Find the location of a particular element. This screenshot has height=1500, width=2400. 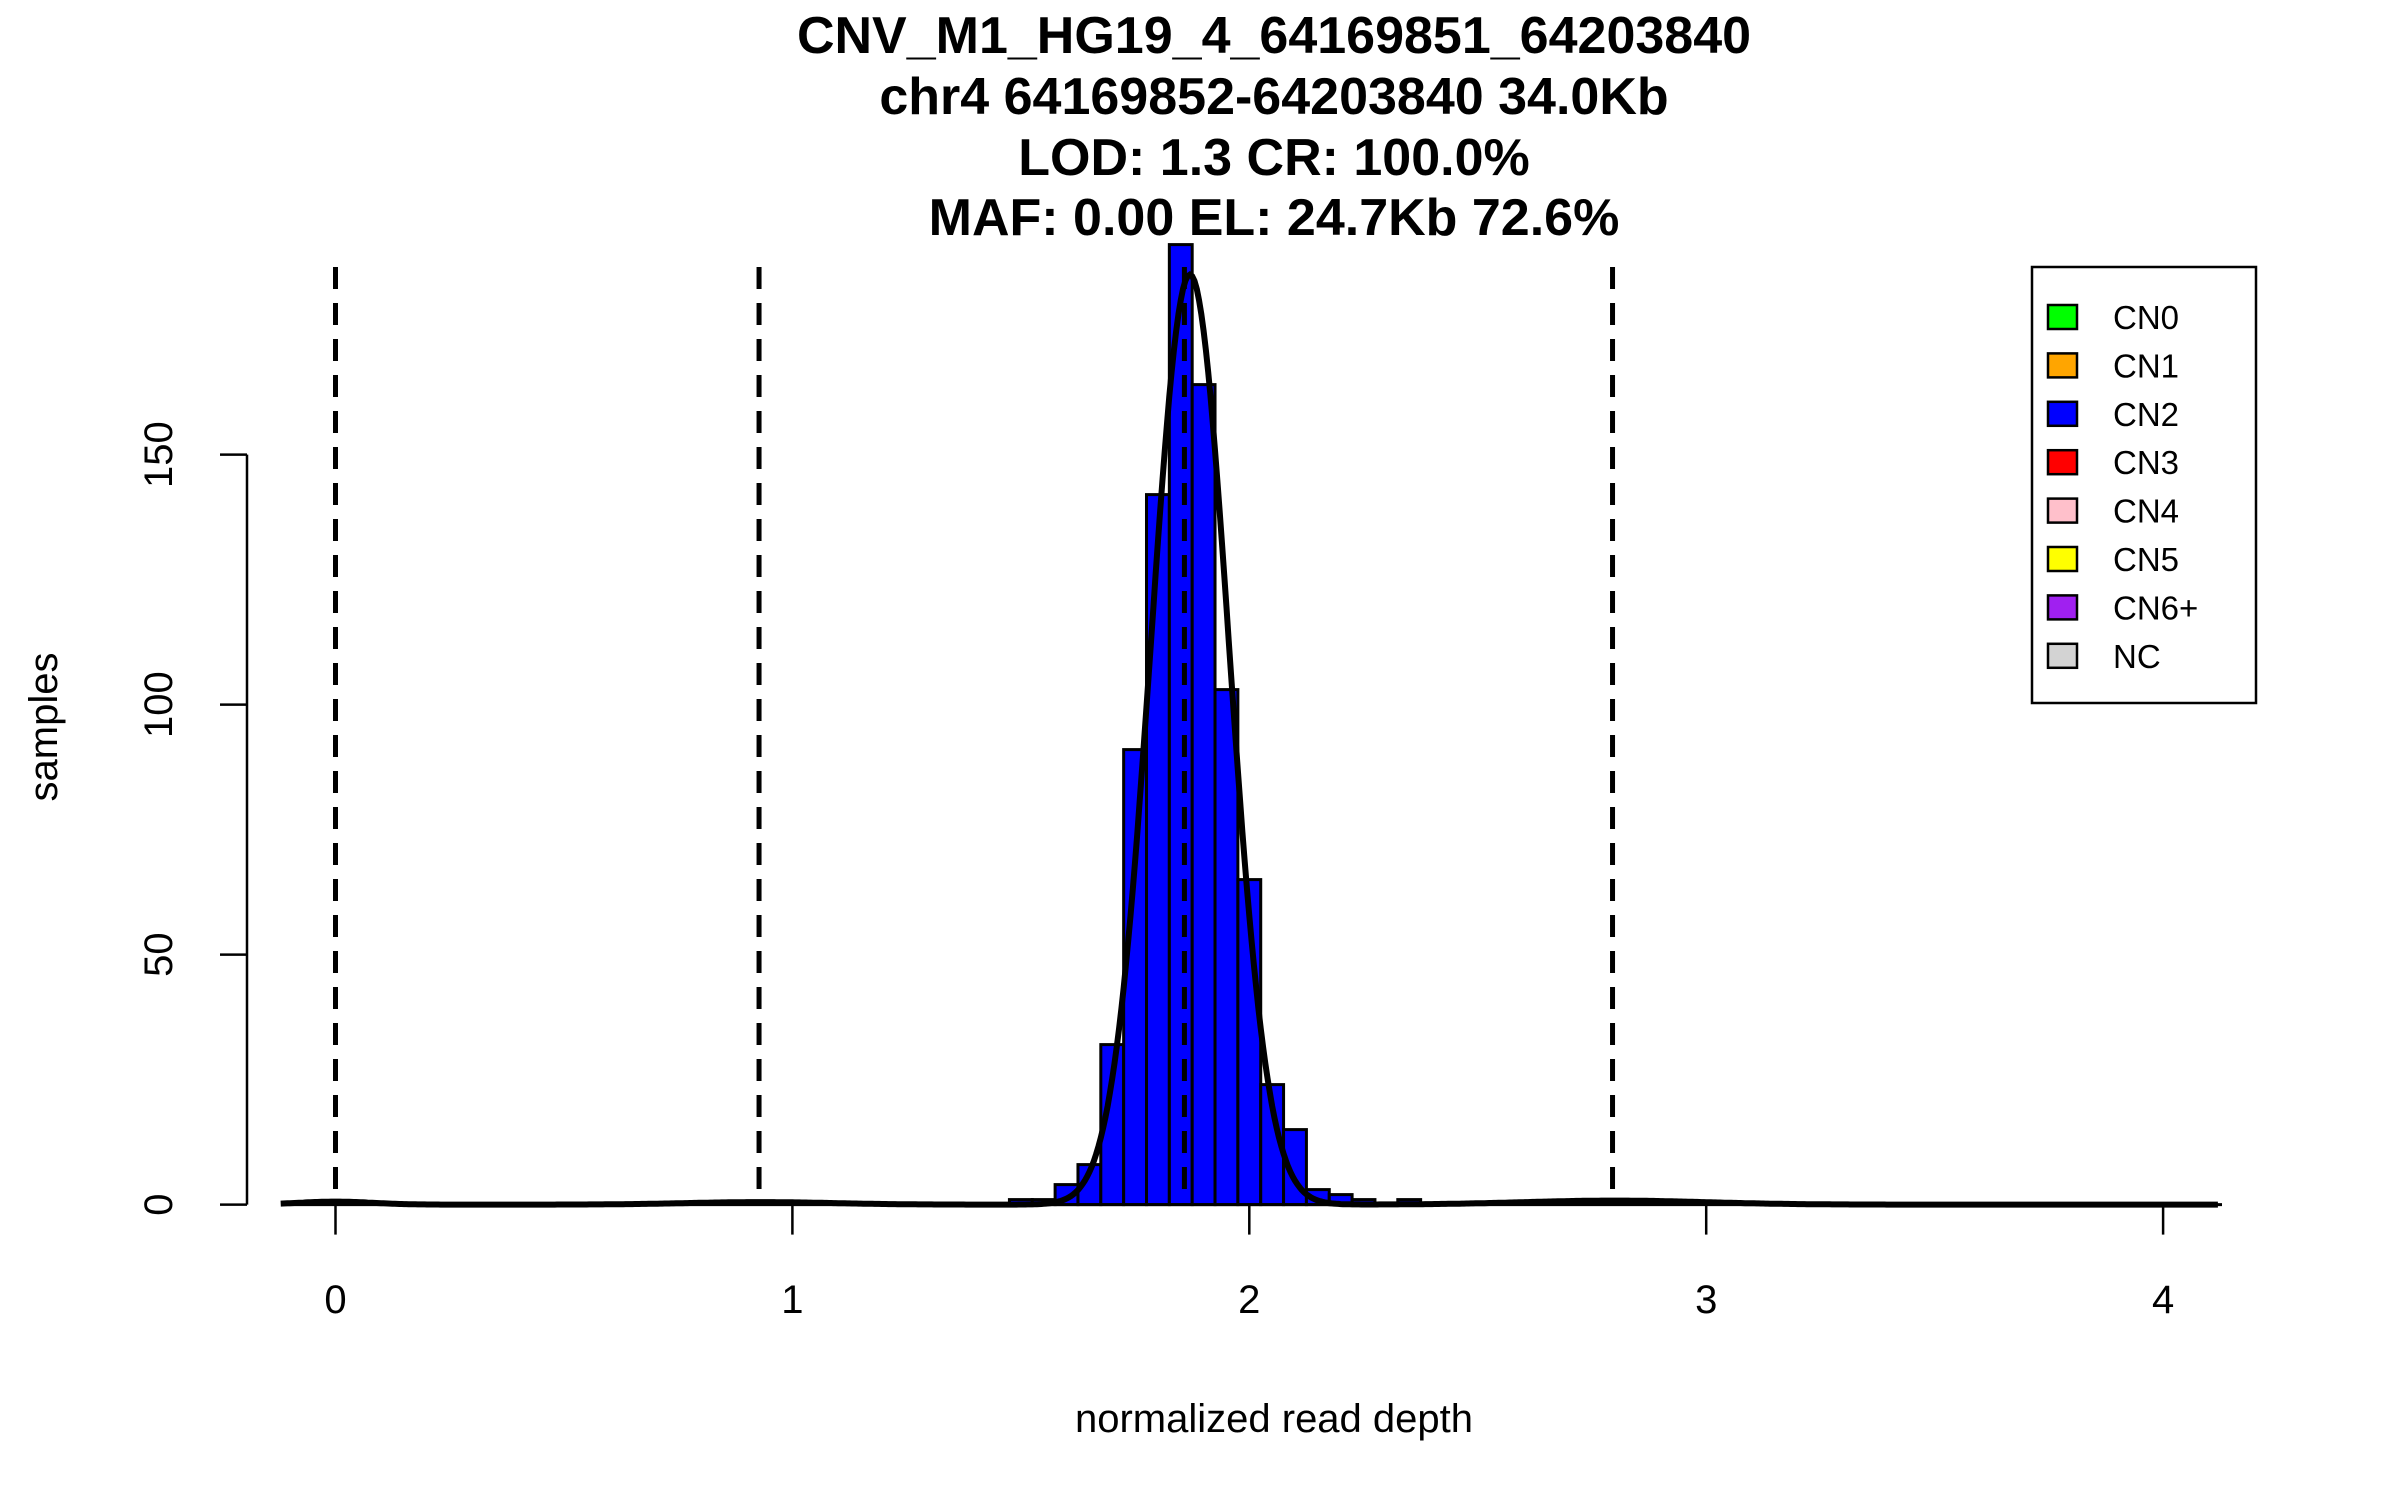

legend-box is located at coordinates (2144, 485).